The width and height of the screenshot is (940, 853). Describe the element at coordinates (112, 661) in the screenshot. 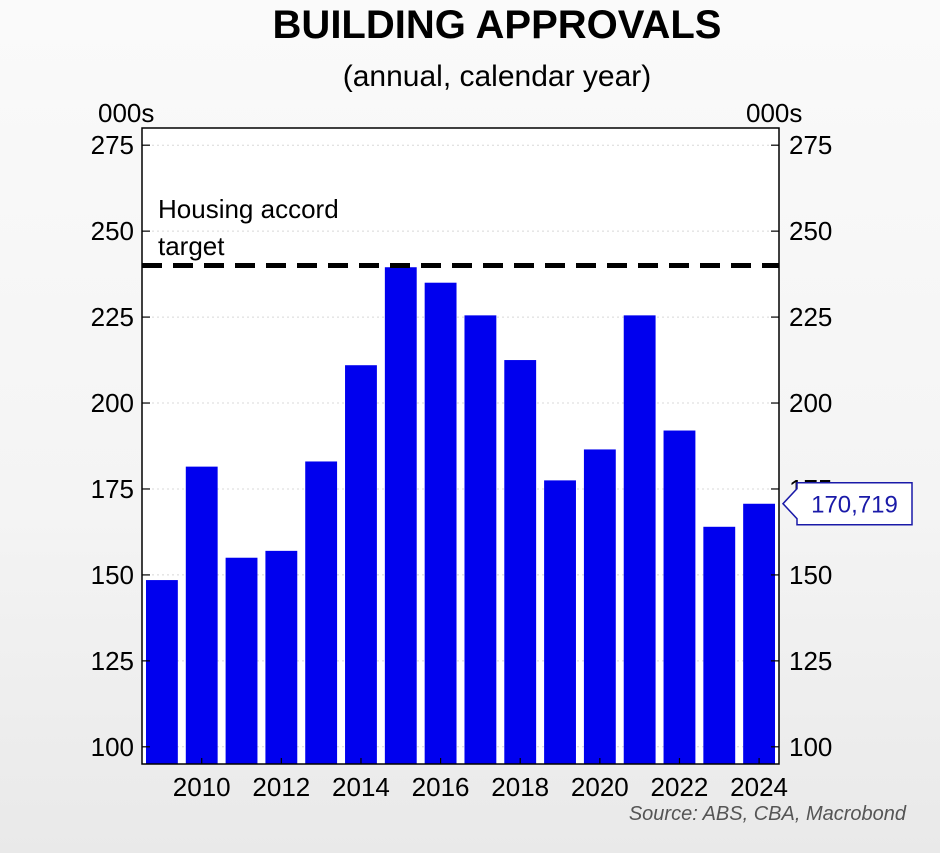

I see `y-tick-label-left: 125` at that location.